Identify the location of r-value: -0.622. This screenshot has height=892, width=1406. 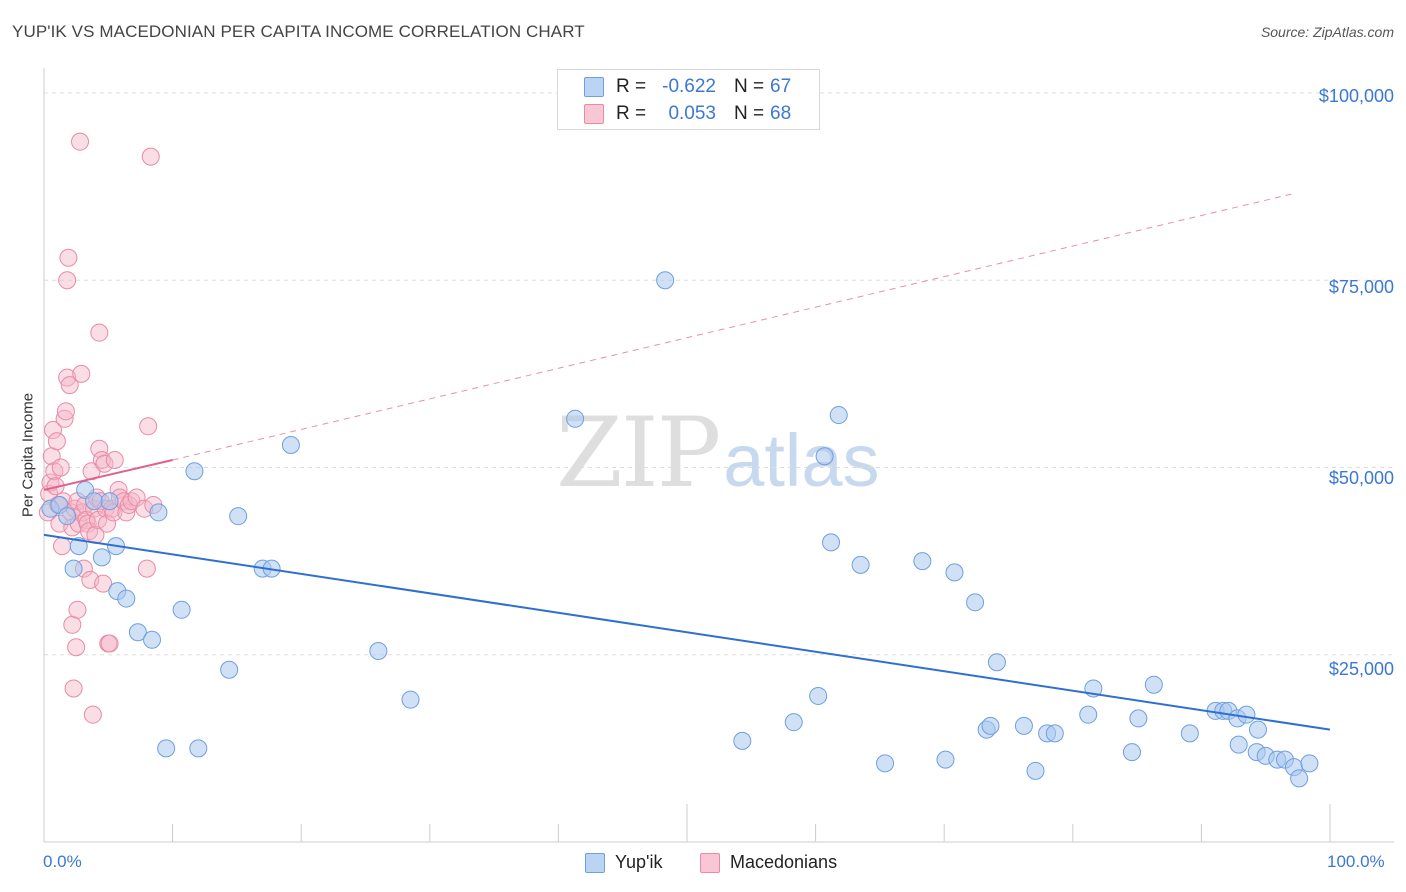
(689, 86).